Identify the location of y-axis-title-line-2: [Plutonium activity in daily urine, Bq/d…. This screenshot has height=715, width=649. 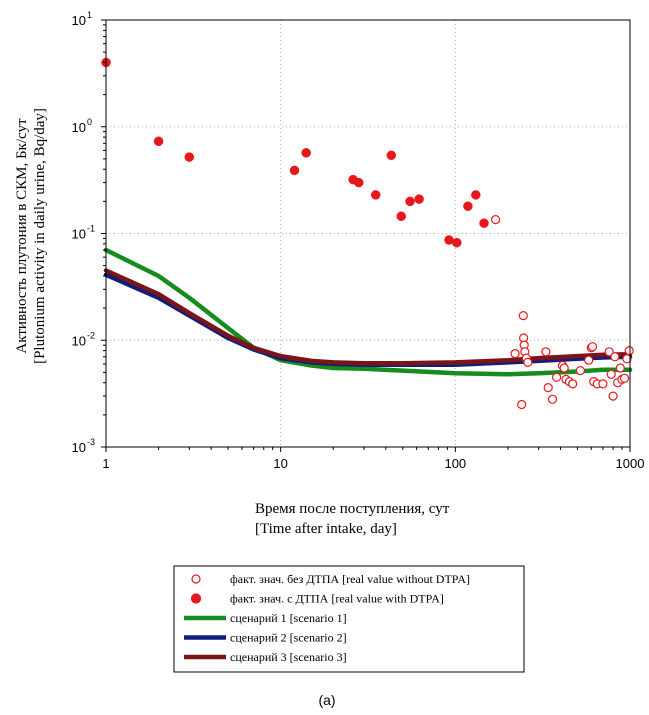
(40, 236).